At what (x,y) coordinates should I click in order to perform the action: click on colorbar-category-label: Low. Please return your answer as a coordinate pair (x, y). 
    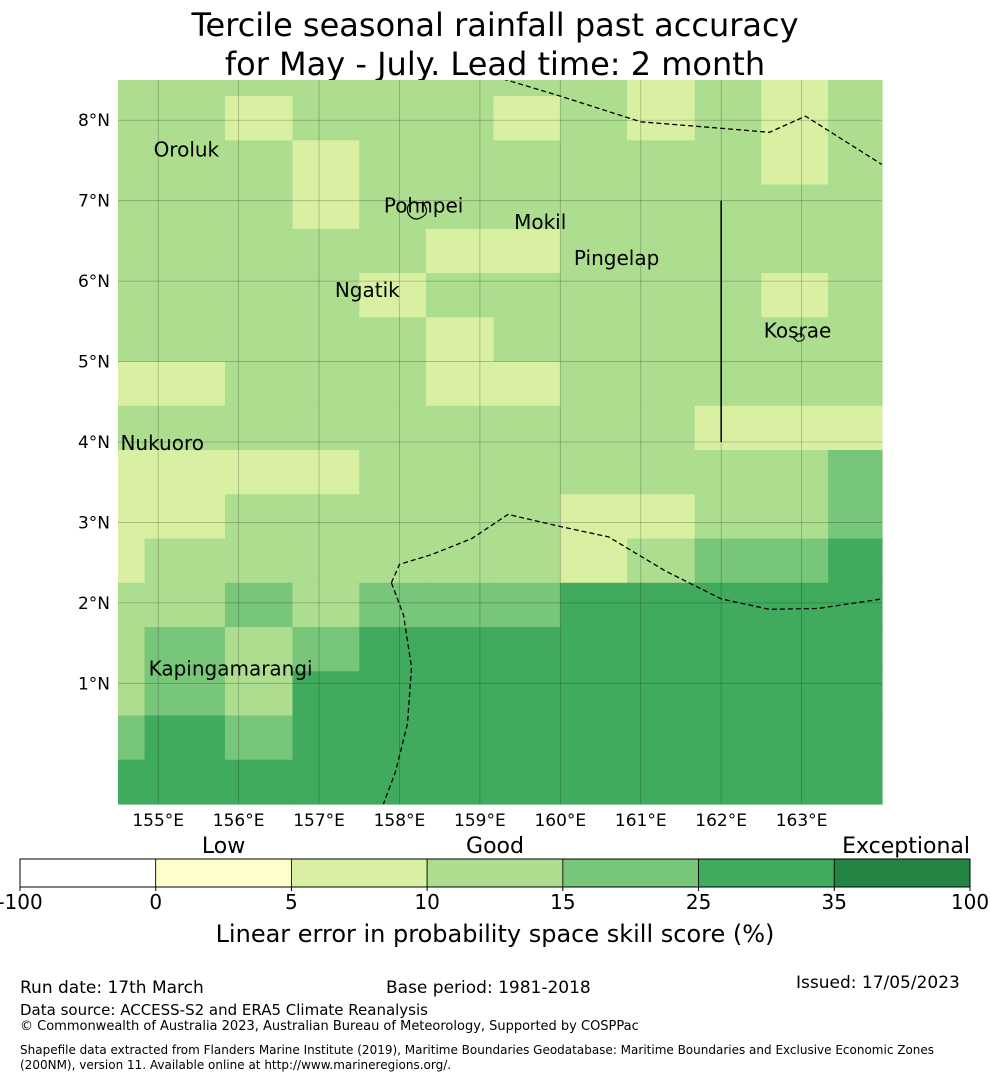
    Looking at the image, I should click on (223, 846).